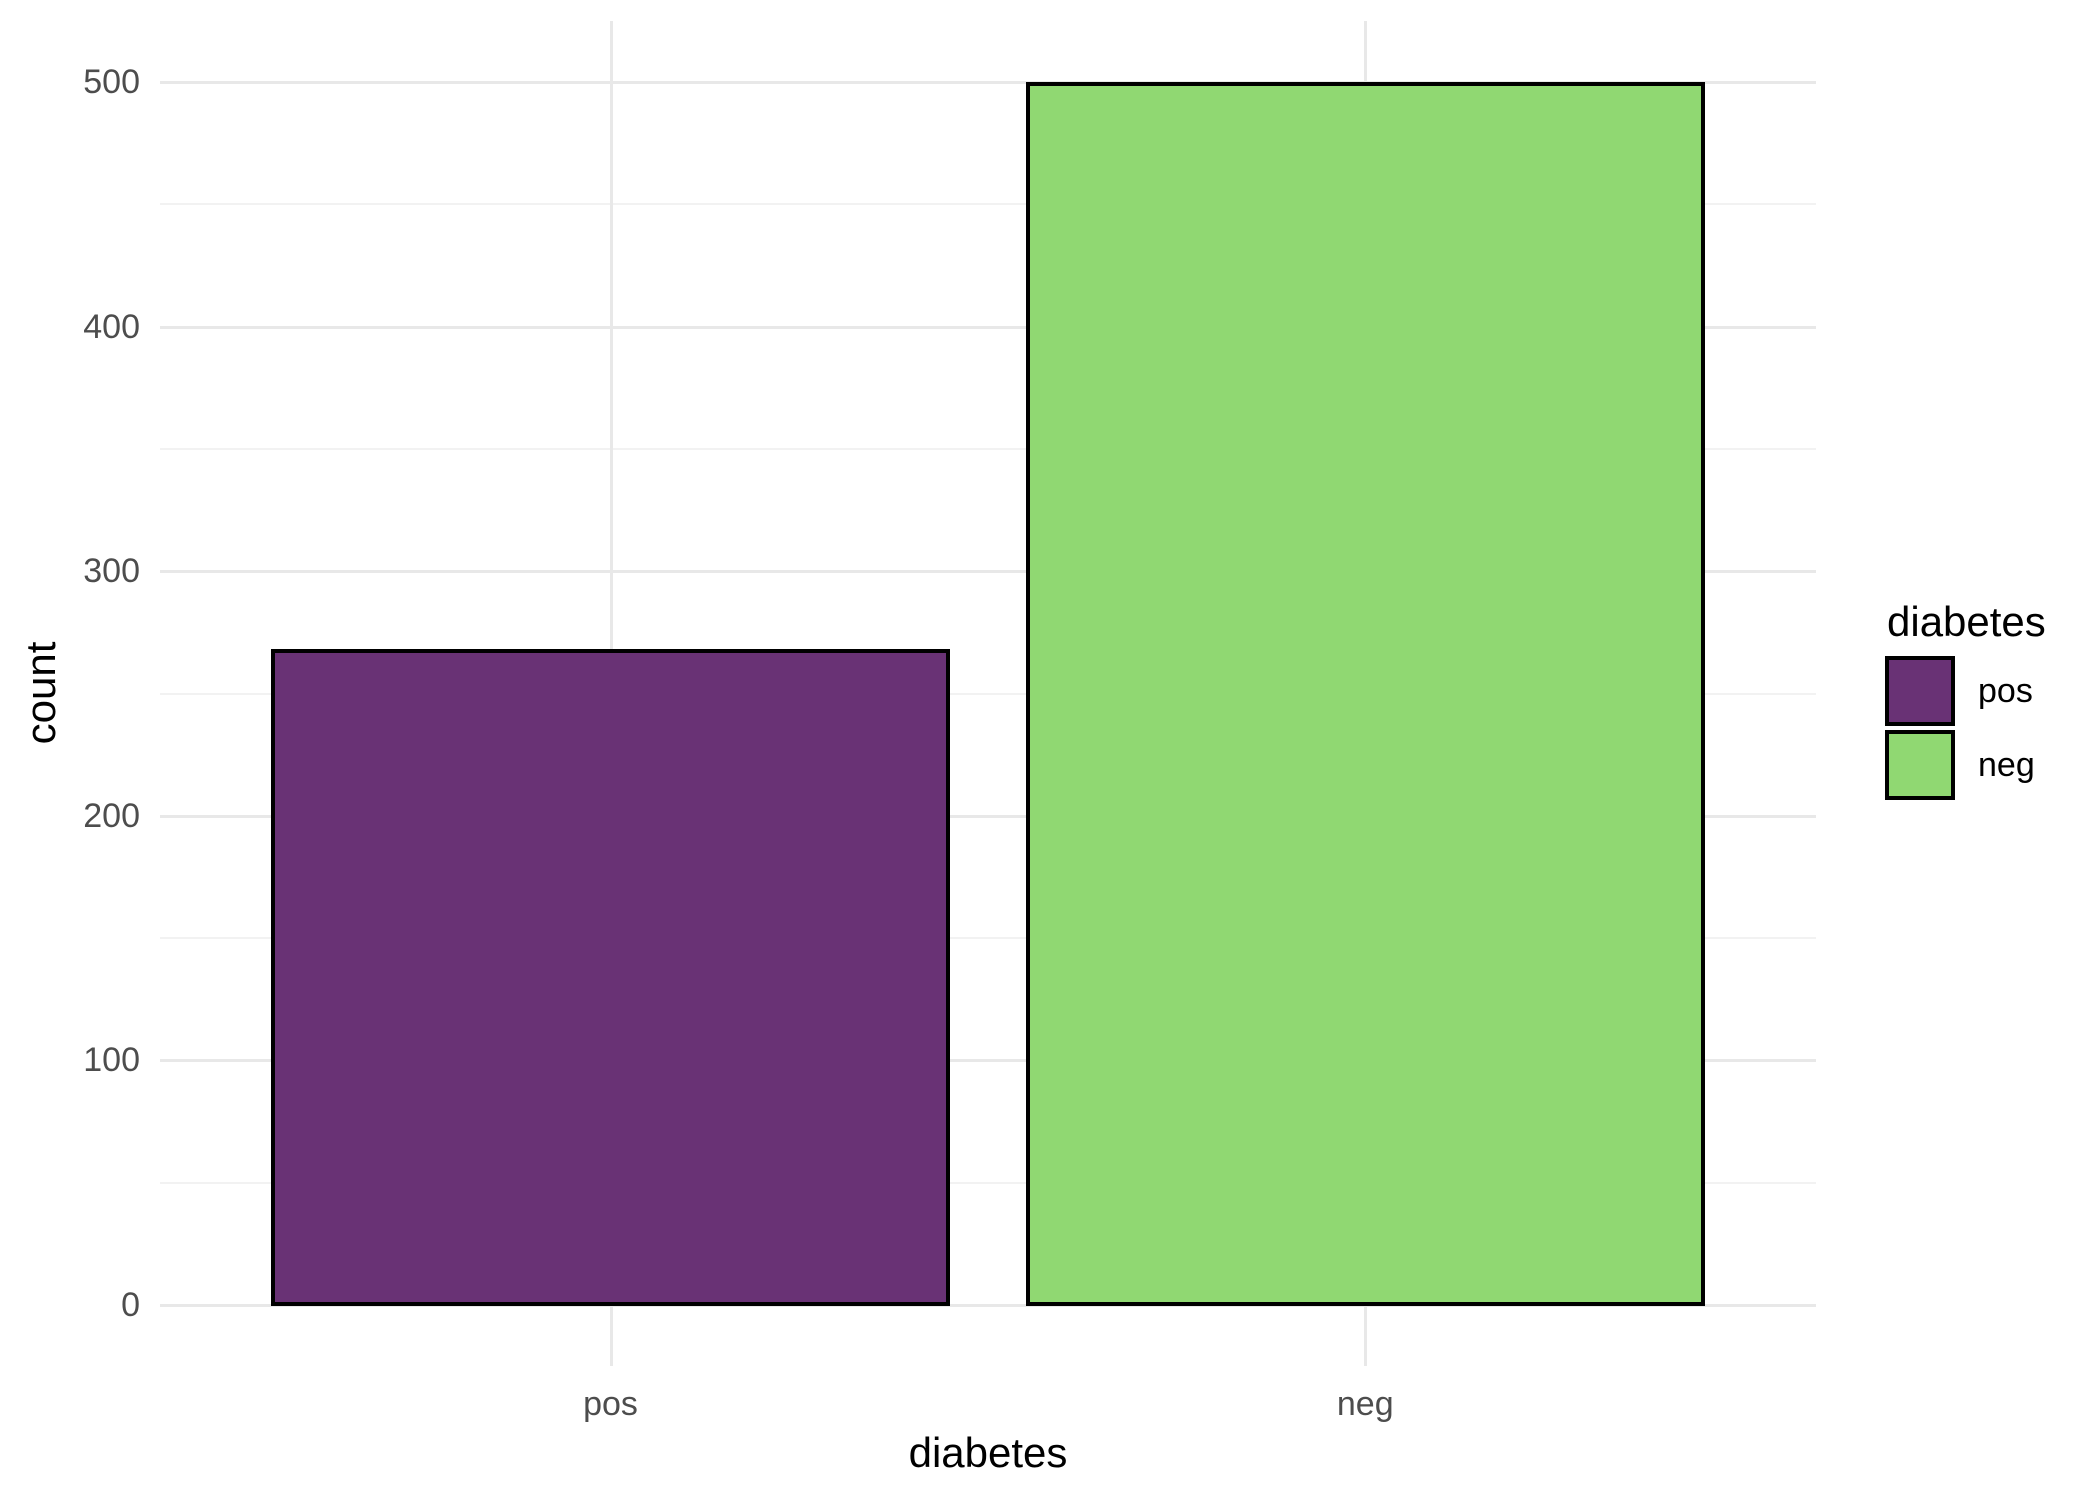  I want to click on y-tick-label: 200, so click(111, 815).